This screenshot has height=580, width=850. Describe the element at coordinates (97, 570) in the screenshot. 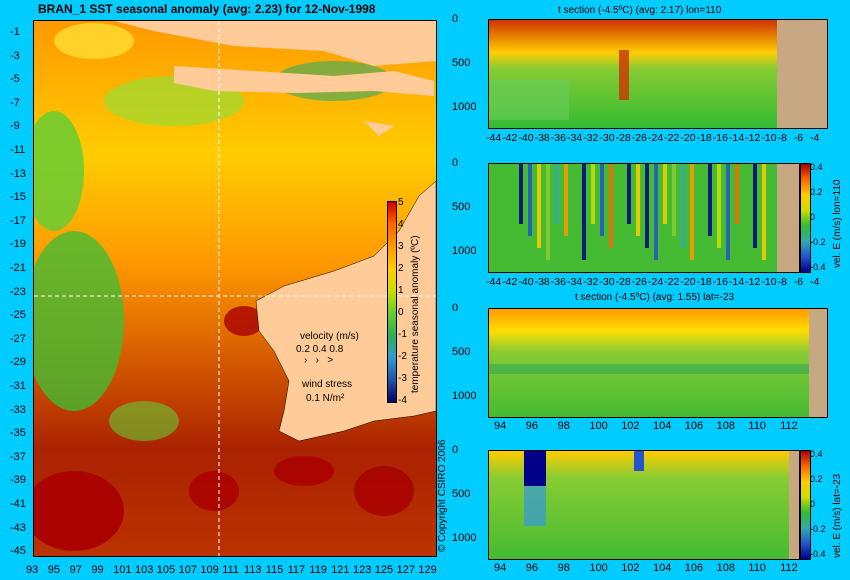

I see `x-tick-label: 99` at that location.